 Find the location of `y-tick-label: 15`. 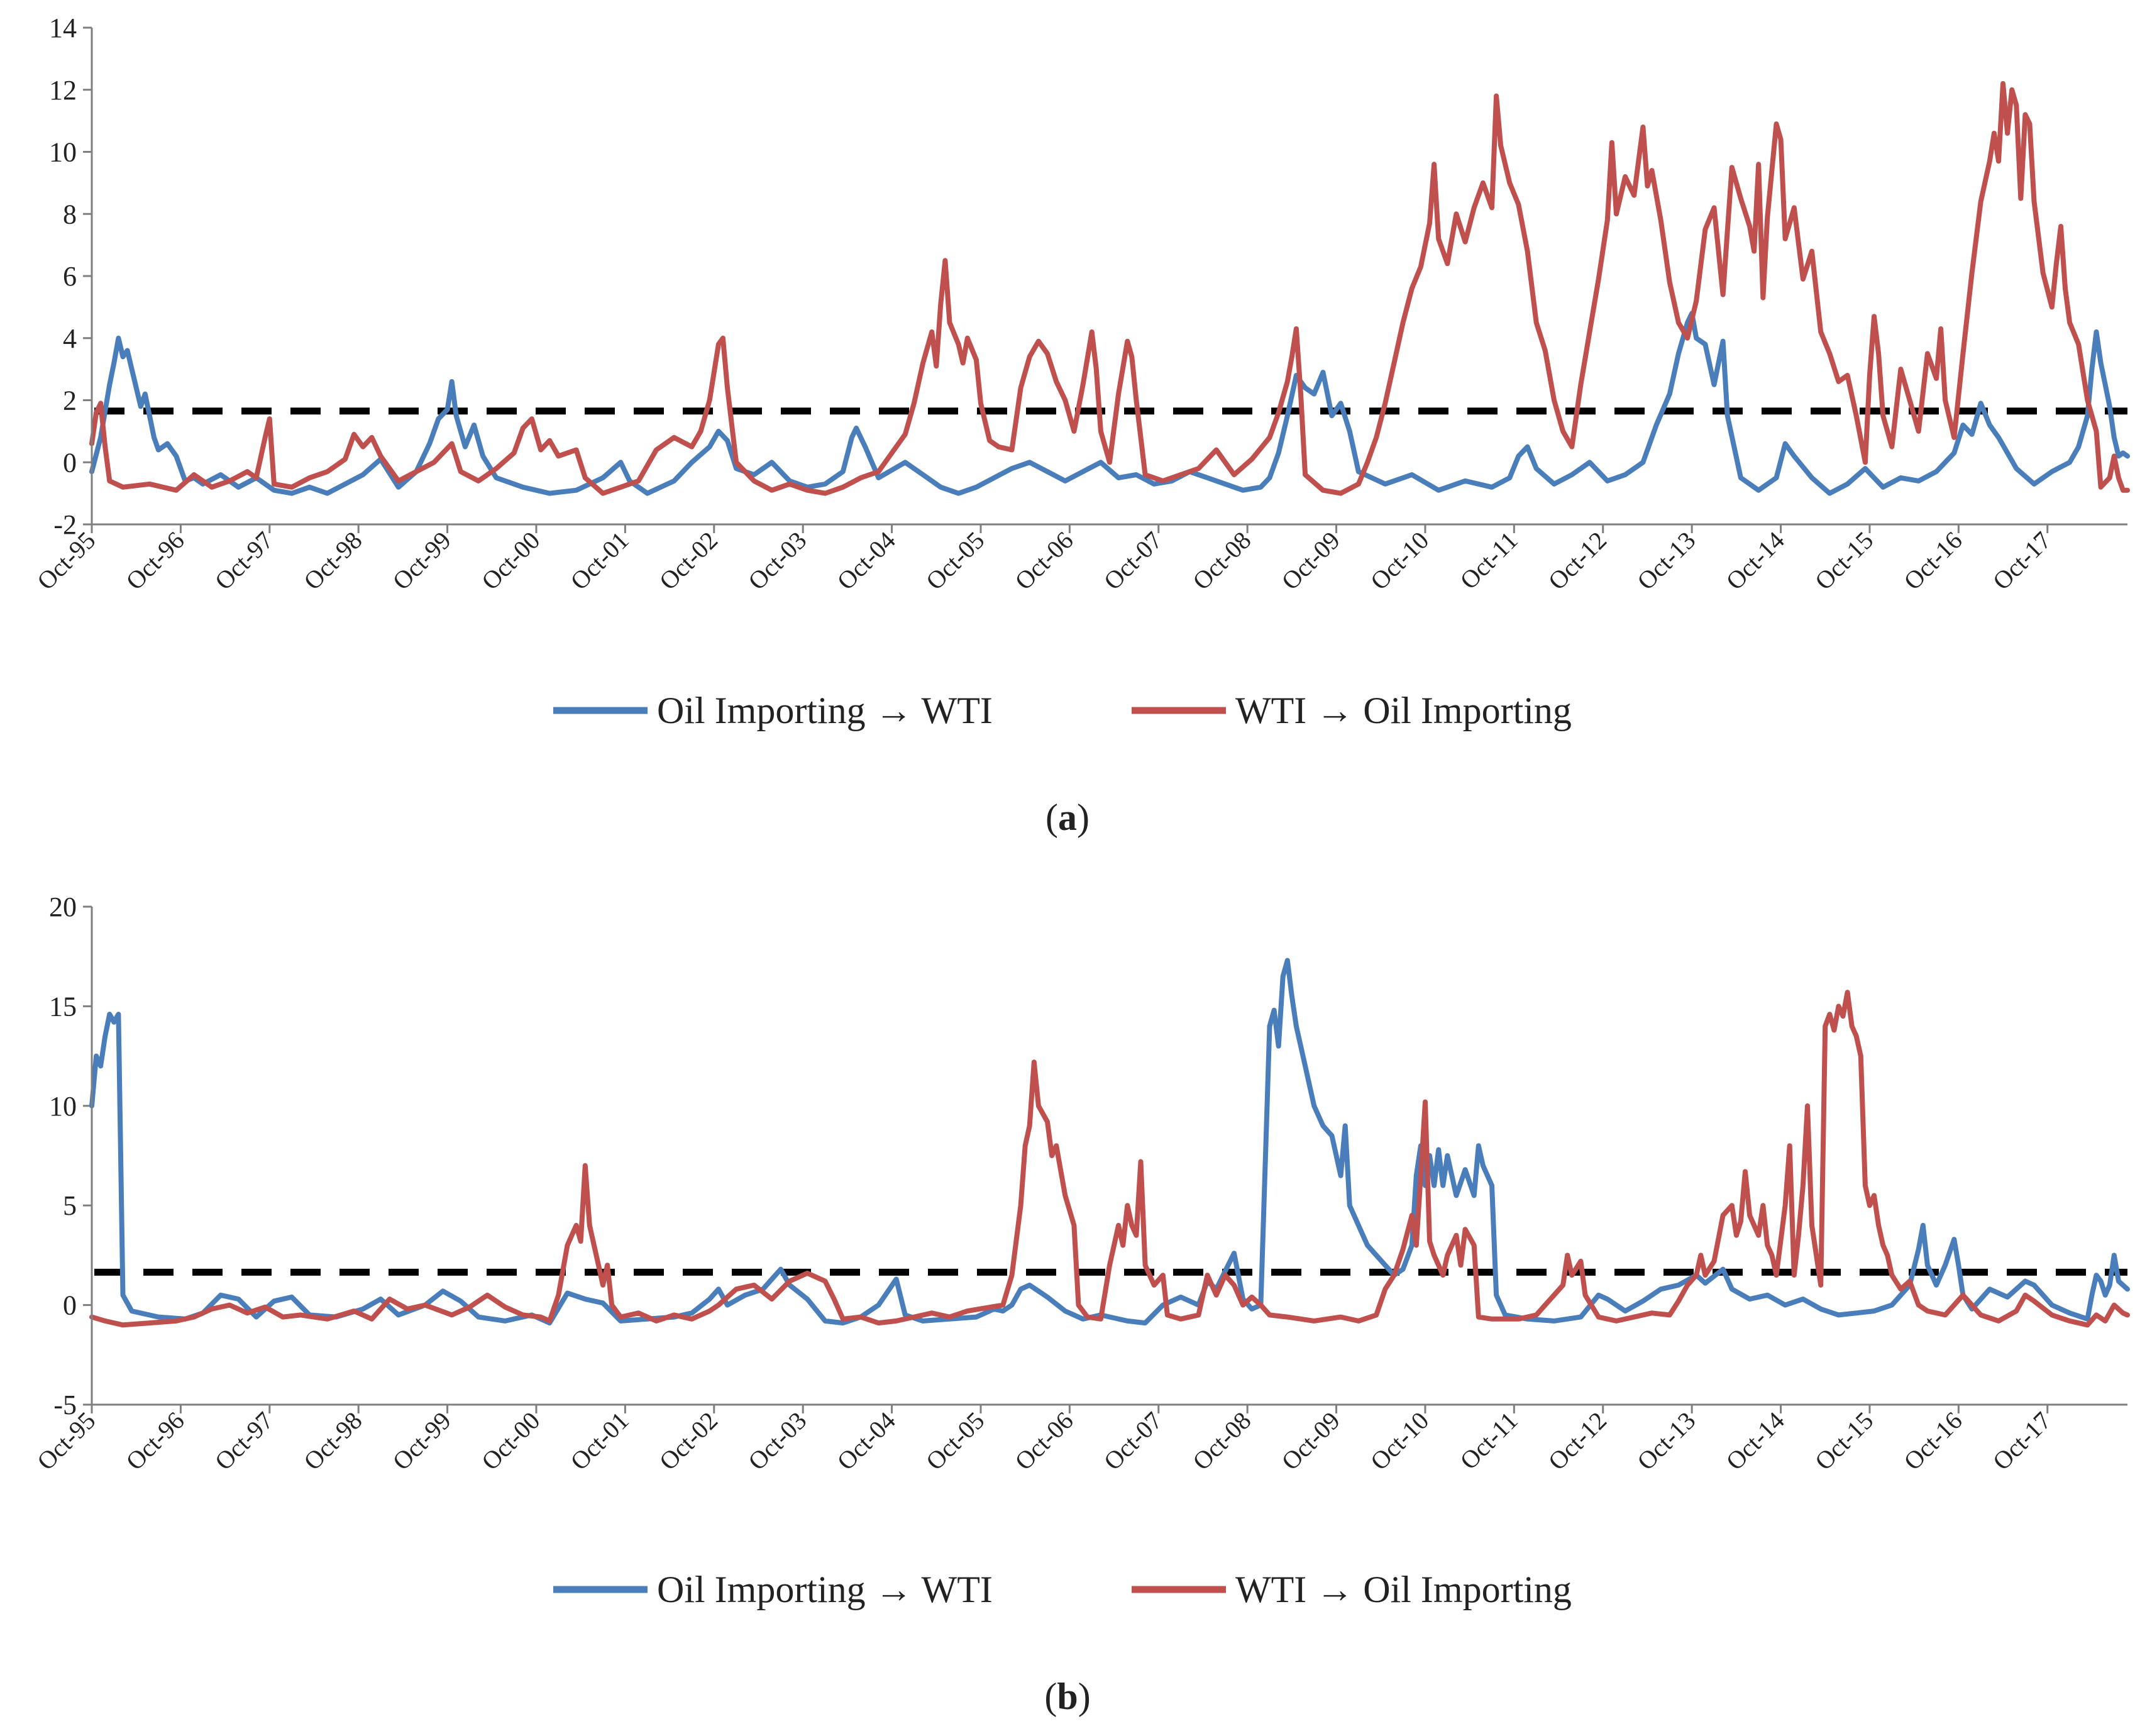

y-tick-label: 15 is located at coordinates (63, 1006).